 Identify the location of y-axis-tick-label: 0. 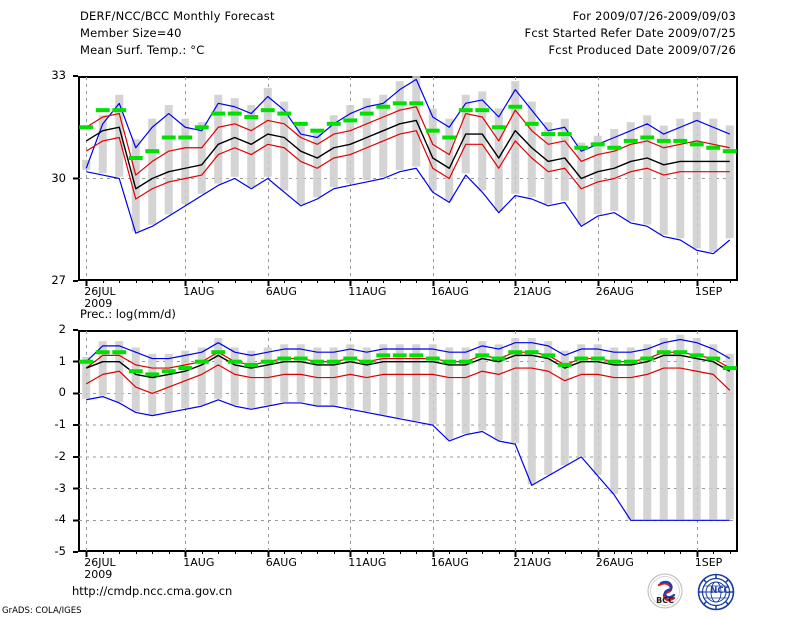
(62, 392).